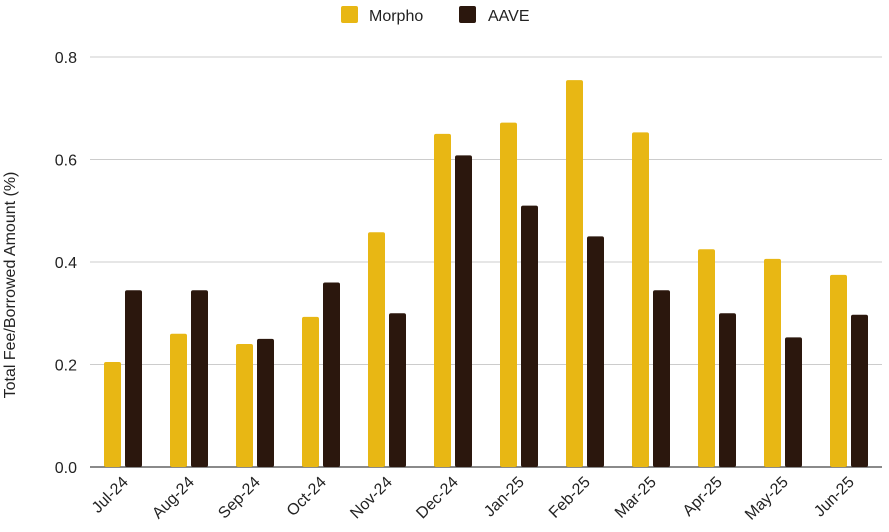  I want to click on legend: Morpho AAVE, so click(435, 15).